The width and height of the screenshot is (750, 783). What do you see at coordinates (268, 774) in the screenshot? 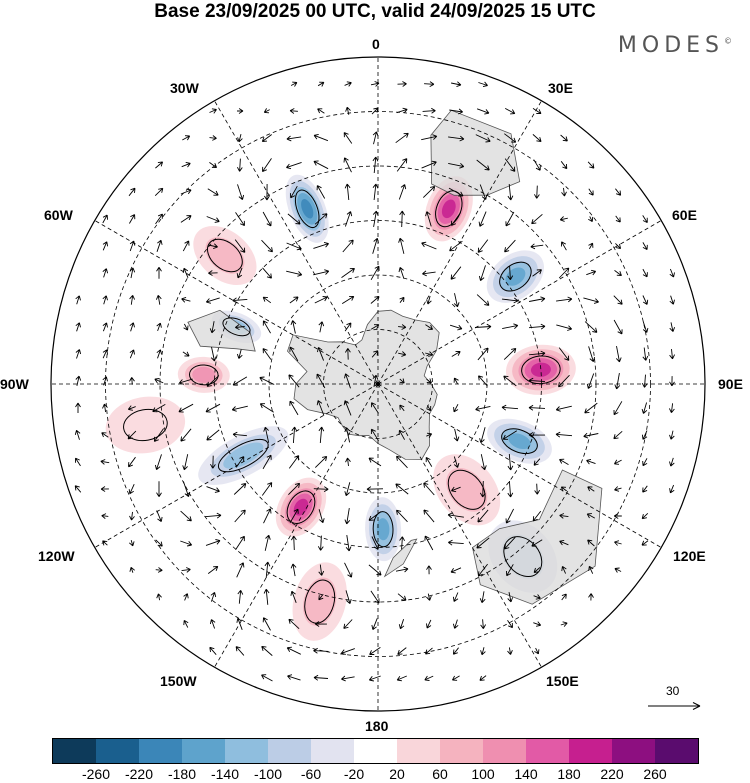
I see `colorbar-tick-label: -100` at bounding box center [268, 774].